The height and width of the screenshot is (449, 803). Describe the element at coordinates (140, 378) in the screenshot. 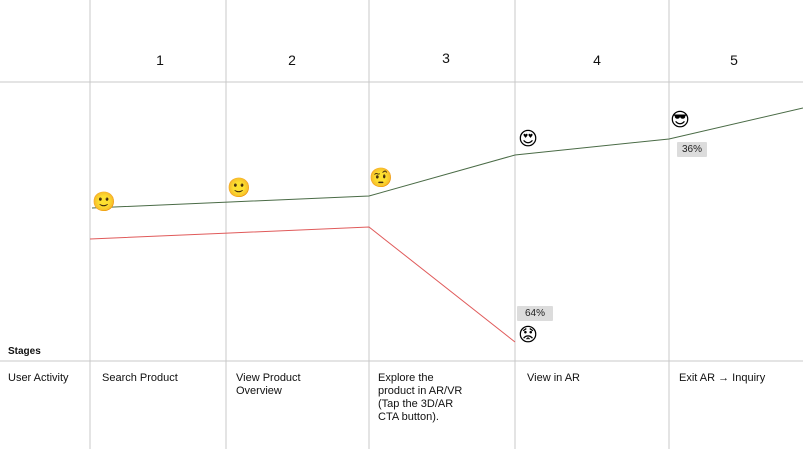

I see `activity-stage-1: Search Product` at that location.